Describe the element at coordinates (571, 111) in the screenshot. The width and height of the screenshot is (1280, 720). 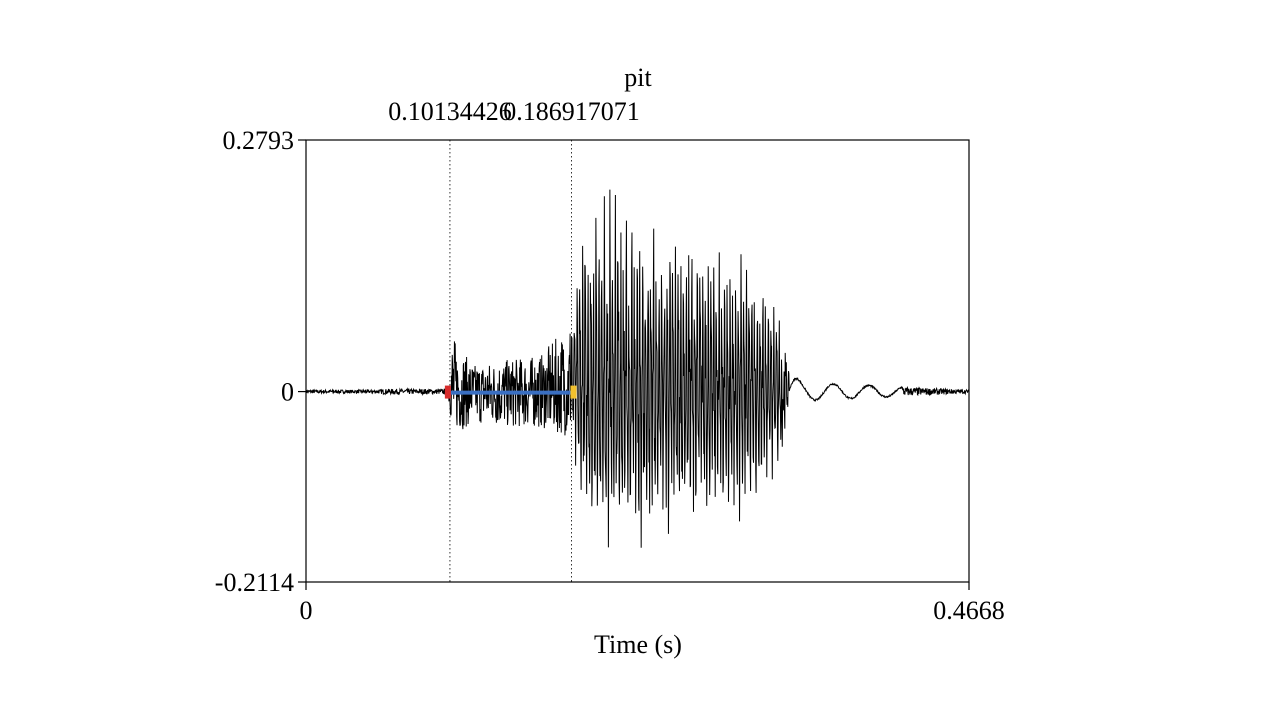
I see `marker-time-label: 0.186917071` at that location.